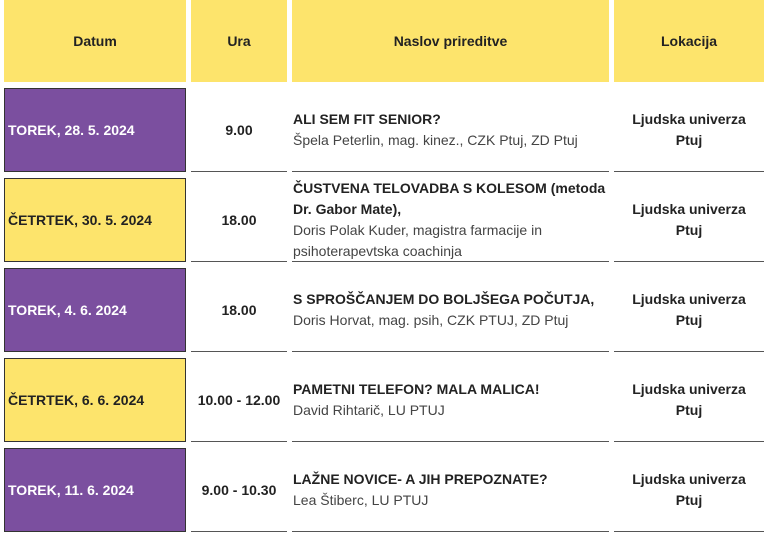 The image size is (768, 535). What do you see at coordinates (95, 130) in the screenshot?
I see `date-cell: TOREK, 28. 5. 2024` at bounding box center [95, 130].